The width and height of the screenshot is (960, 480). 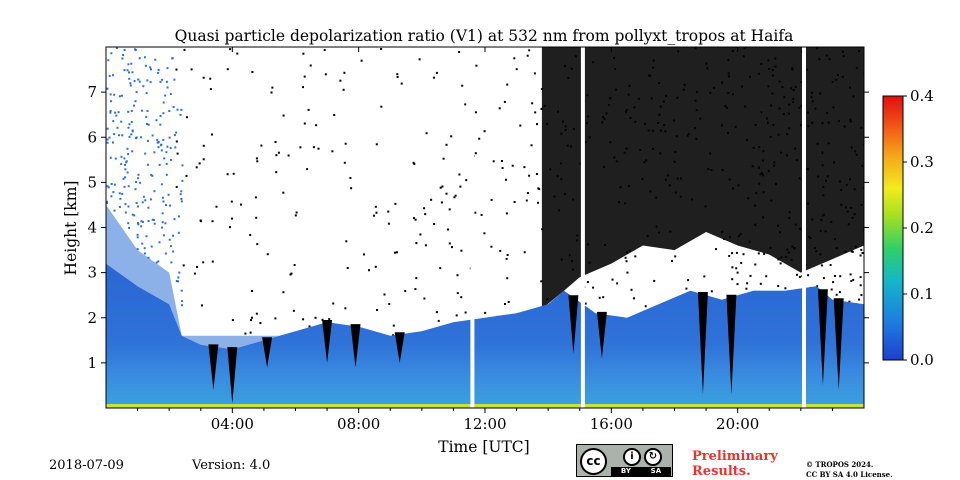 What do you see at coordinates (653, 457) in the screenshot?
I see `share-alike-icon: ↻` at bounding box center [653, 457].